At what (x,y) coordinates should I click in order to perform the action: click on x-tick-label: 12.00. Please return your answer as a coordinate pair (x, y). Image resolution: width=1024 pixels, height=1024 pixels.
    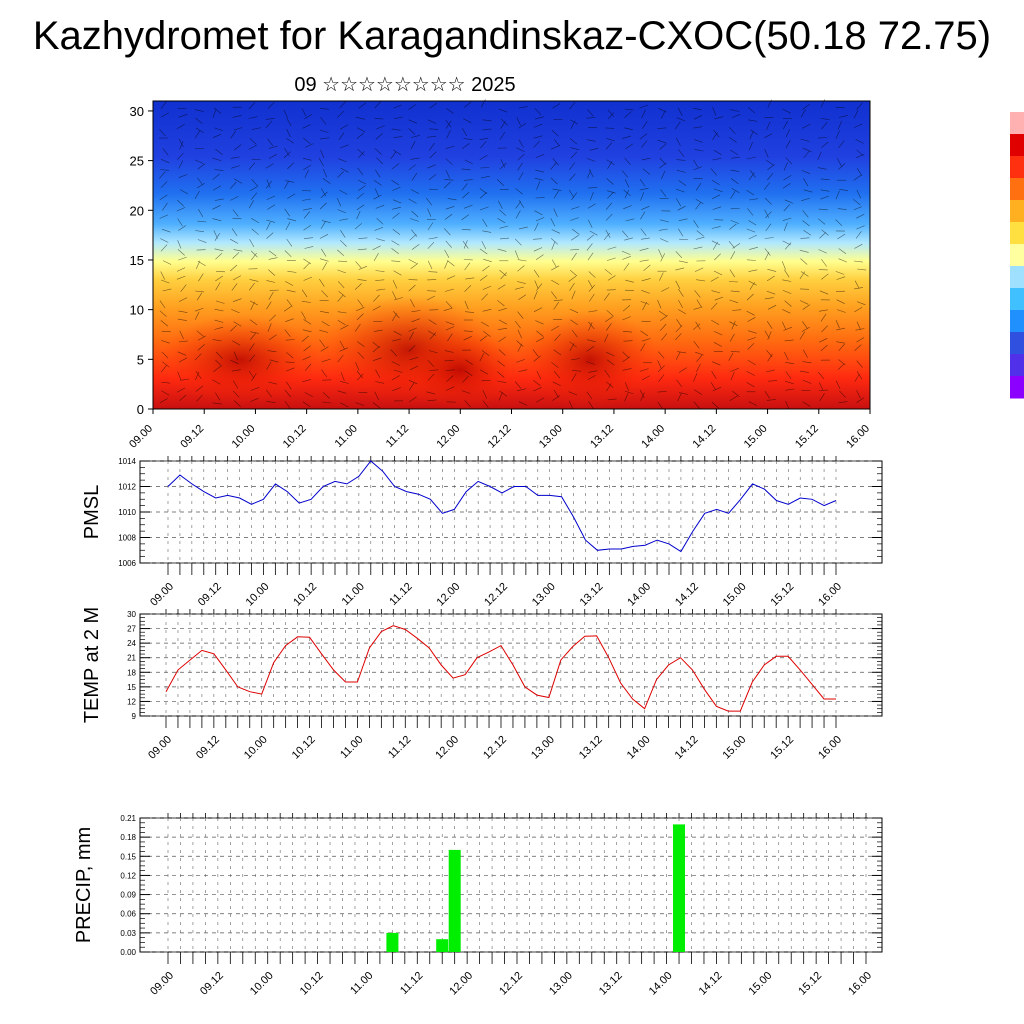
    Looking at the image, I should click on (448, 595).